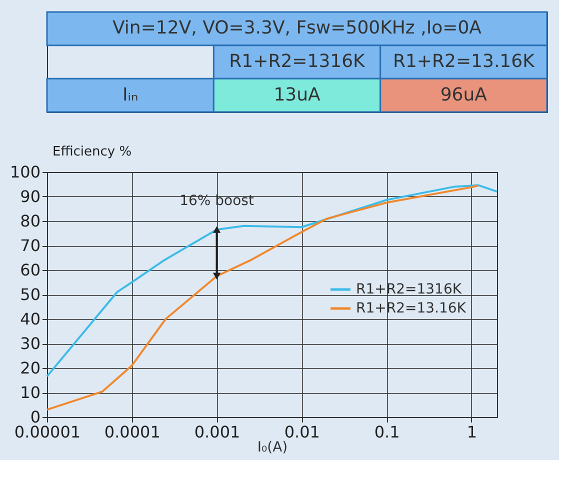  What do you see at coordinates (30, 343) in the screenshot?
I see `y-tick-label: 30` at bounding box center [30, 343].